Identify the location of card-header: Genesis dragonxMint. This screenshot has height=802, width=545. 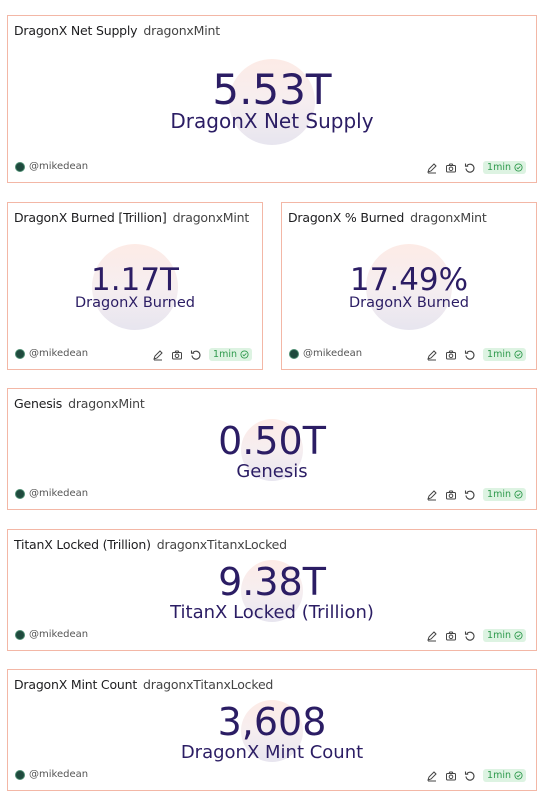
(79, 403).